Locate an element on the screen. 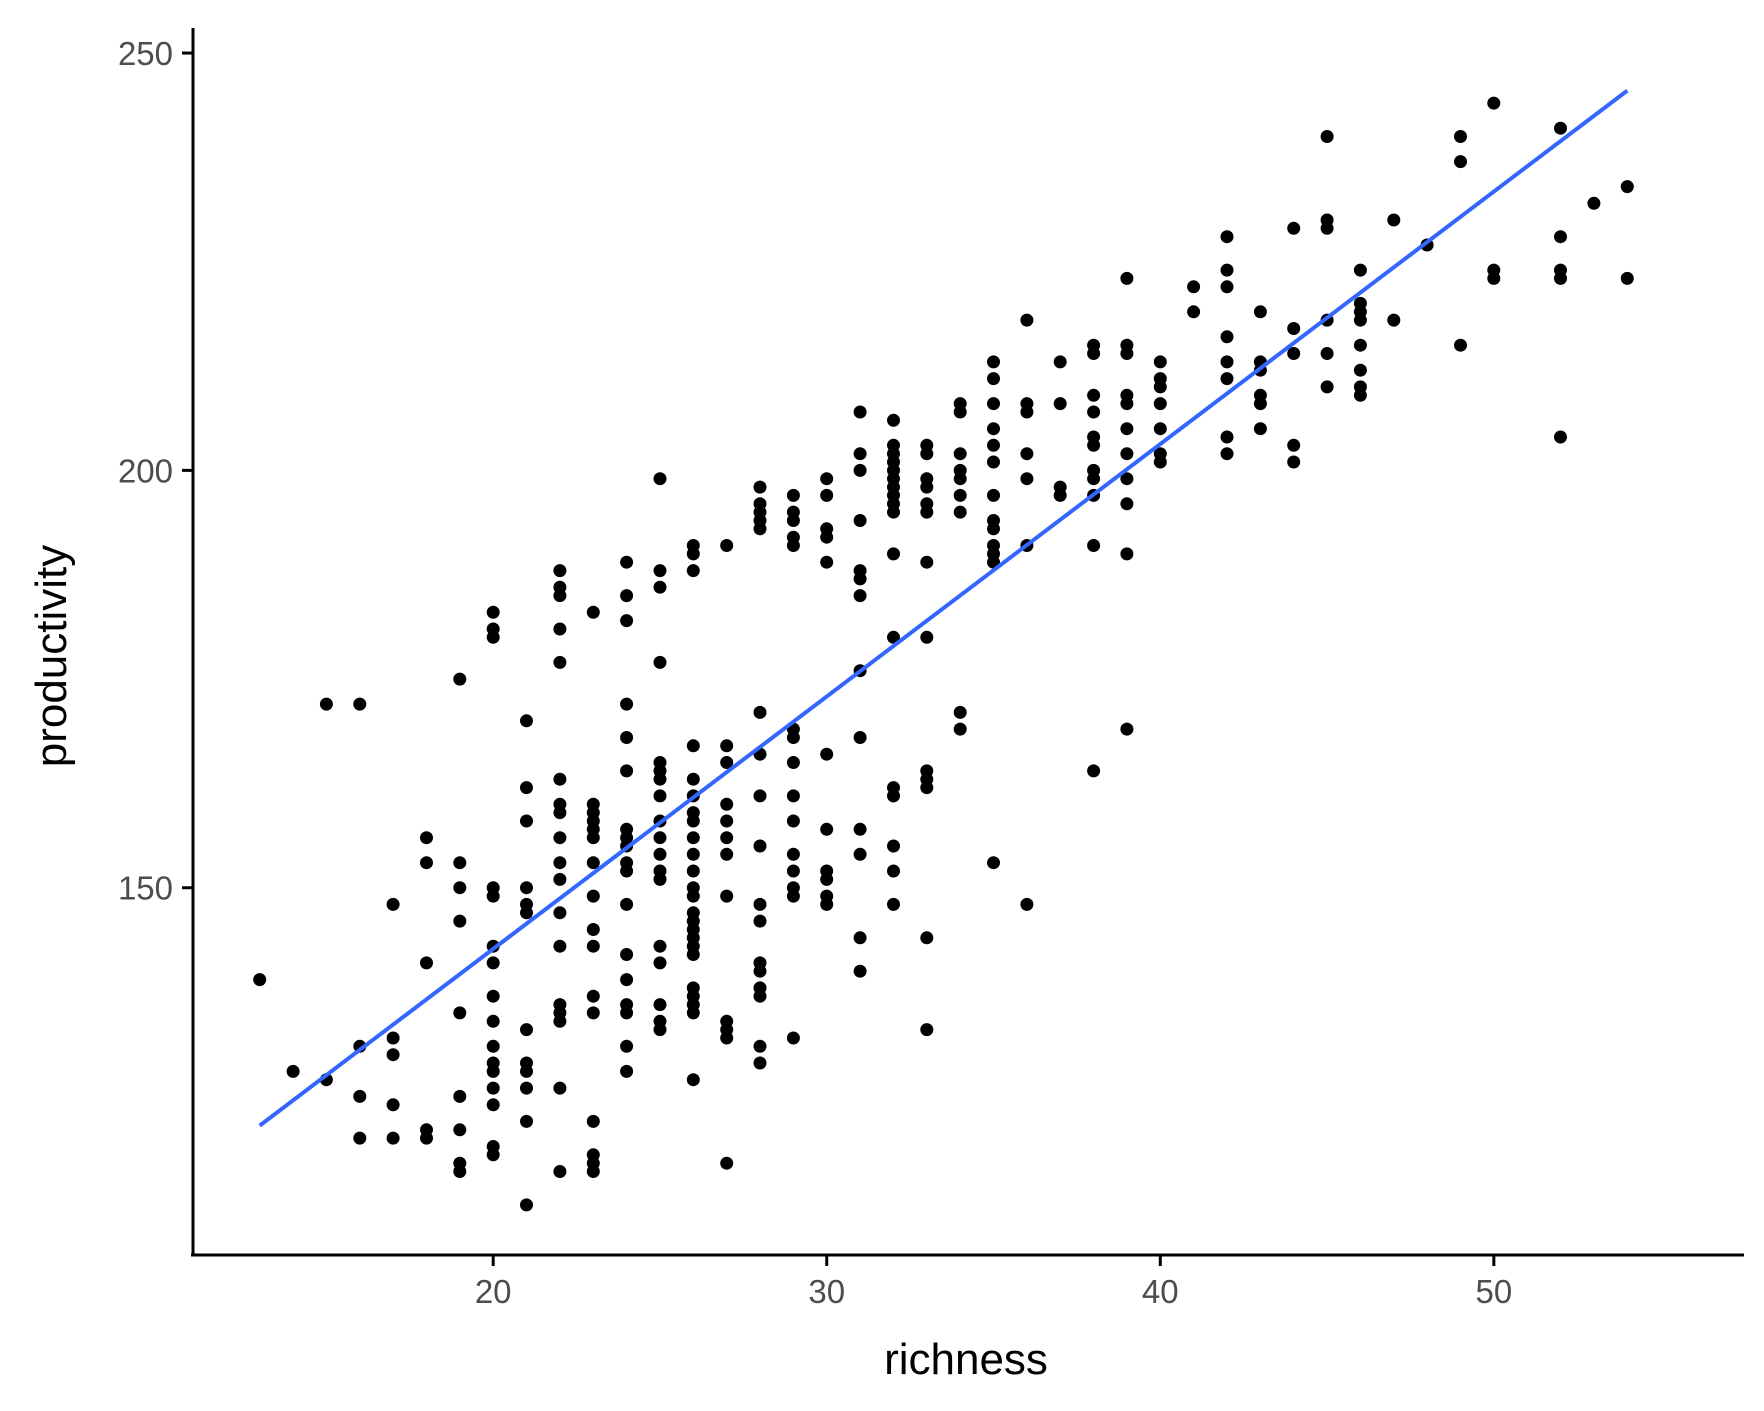 Image resolution: width=1764 pixels, height=1411 pixels. x-tick-label: 50 is located at coordinates (1493, 1291).